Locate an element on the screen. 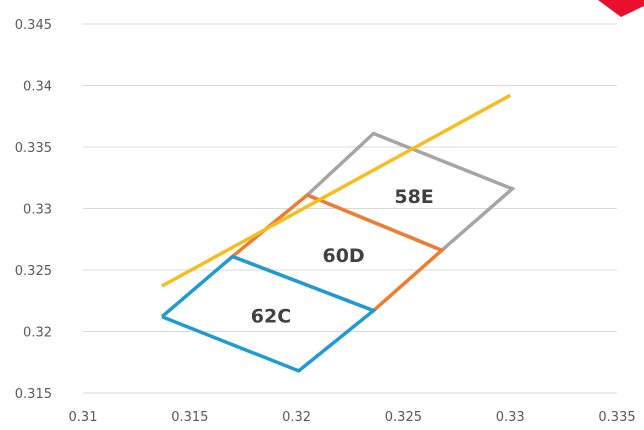 The width and height of the screenshot is (644, 430). y-tick-label: 0.325 is located at coordinates (33, 271).